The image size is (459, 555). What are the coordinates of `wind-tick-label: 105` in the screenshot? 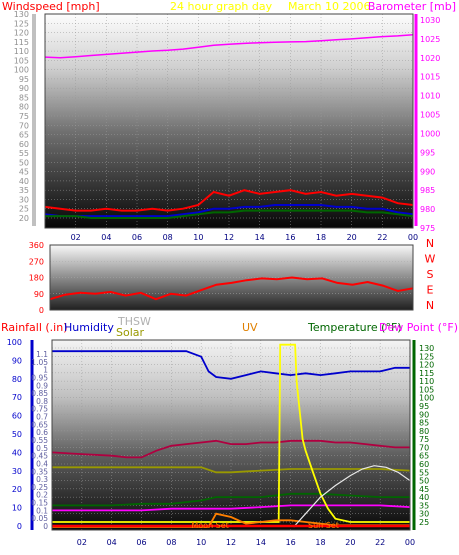 It's located at (21, 60).